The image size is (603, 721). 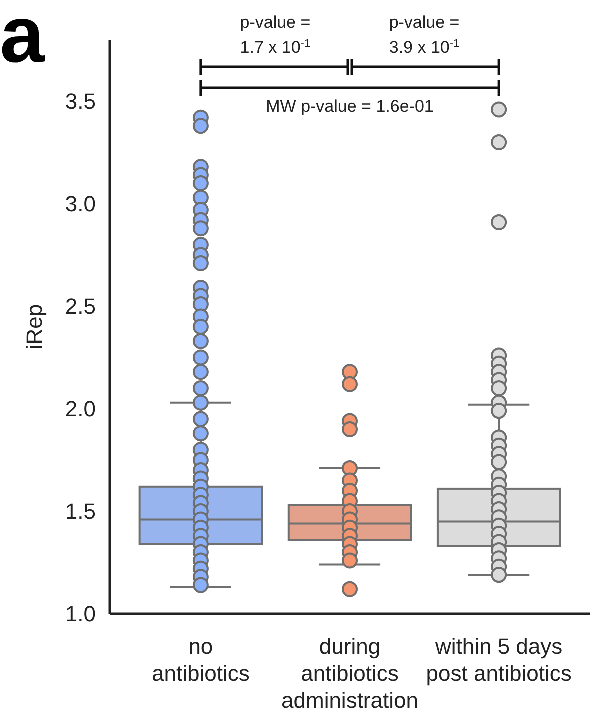 What do you see at coordinates (424, 35) in the screenshot?
I see `annotation: p-value = 3.9 x 10$^{-1}$` at bounding box center [424, 35].